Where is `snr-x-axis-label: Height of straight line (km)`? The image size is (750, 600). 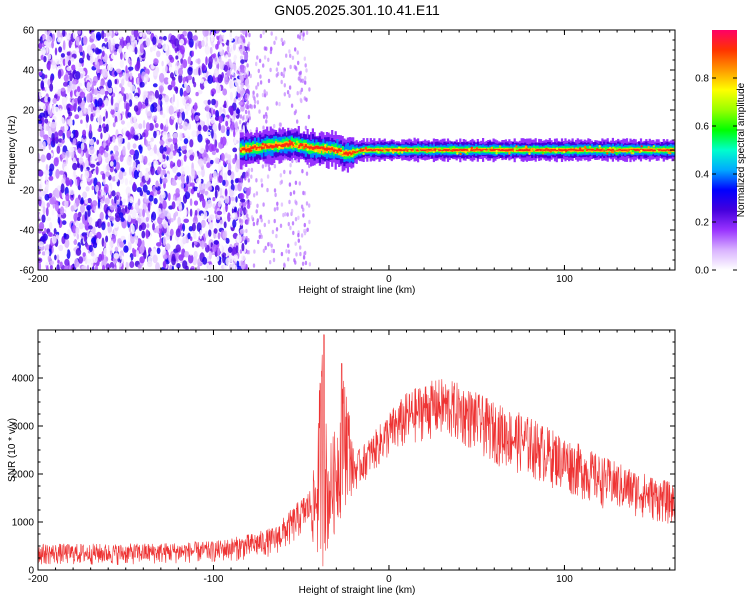
snr-x-axis-label: Height of straight line (km) is located at coordinates (357, 590).